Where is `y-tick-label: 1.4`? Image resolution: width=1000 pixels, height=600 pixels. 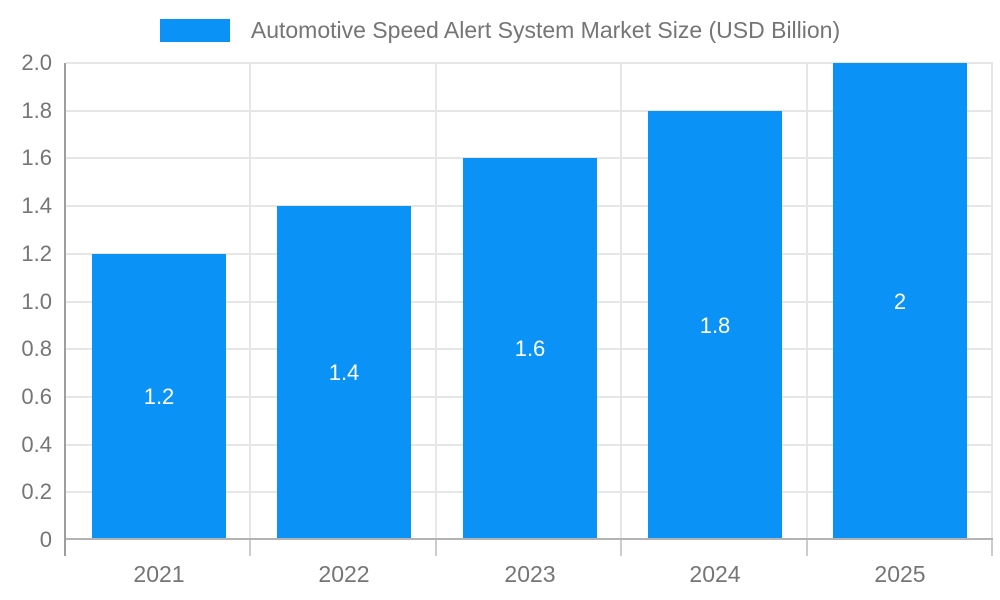 y-tick-label: 1.4 is located at coordinates (36, 205).